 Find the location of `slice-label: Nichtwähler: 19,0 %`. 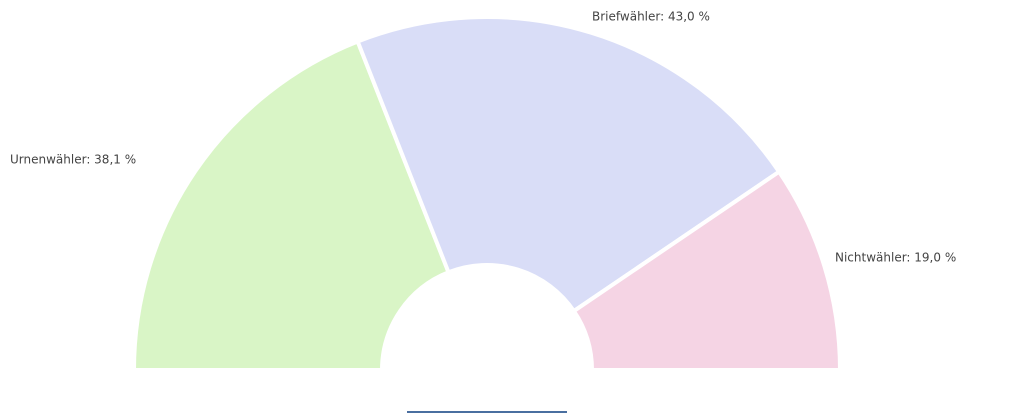

slice-label: Nichtwähler: 19,0 % is located at coordinates (895, 258).